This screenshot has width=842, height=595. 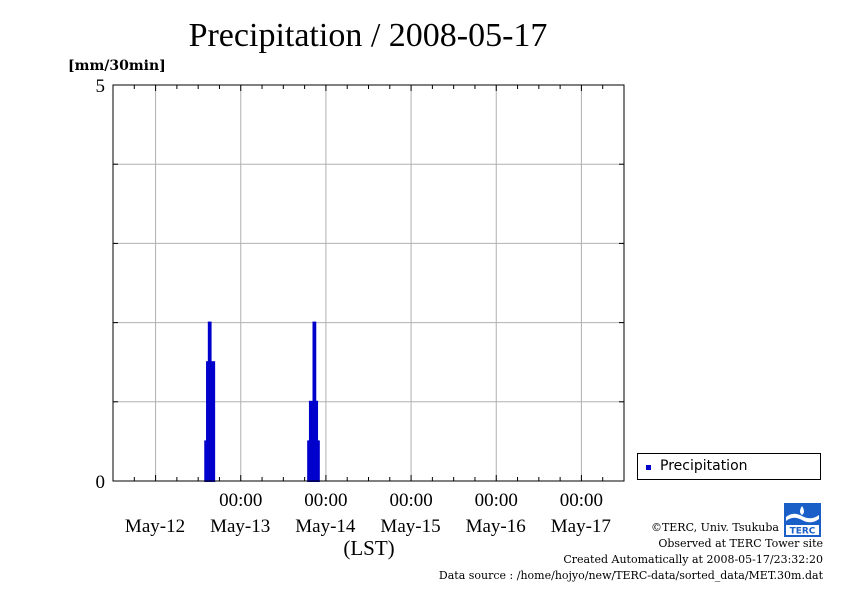 What do you see at coordinates (581, 526) in the screenshot?
I see `x-date-label: May-17` at bounding box center [581, 526].